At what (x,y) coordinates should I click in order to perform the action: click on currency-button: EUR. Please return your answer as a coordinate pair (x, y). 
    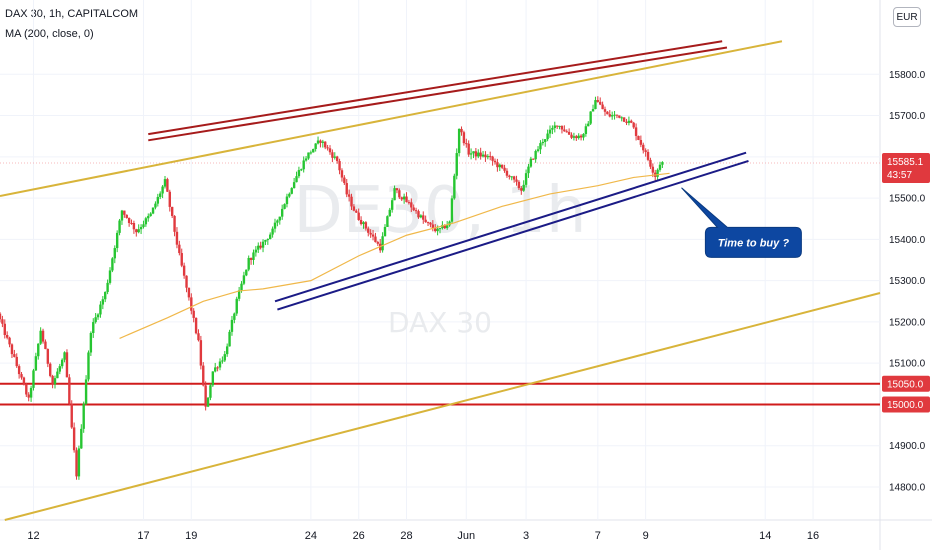
    Looking at the image, I should click on (907, 17).